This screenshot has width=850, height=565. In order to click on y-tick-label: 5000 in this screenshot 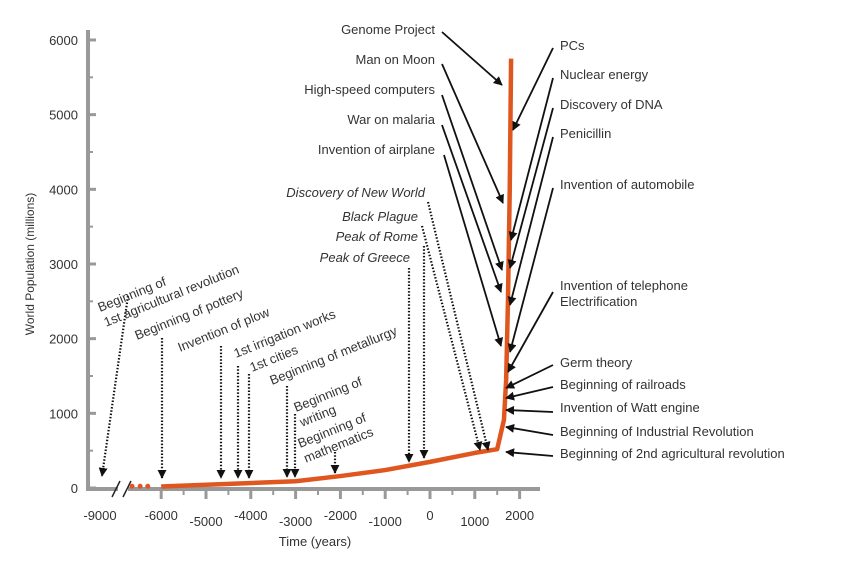, I will do `click(63, 115)`.